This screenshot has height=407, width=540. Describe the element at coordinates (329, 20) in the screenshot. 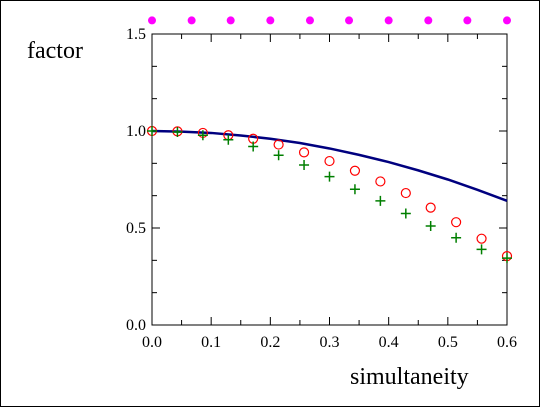

I see `series-filled-circle` at that location.